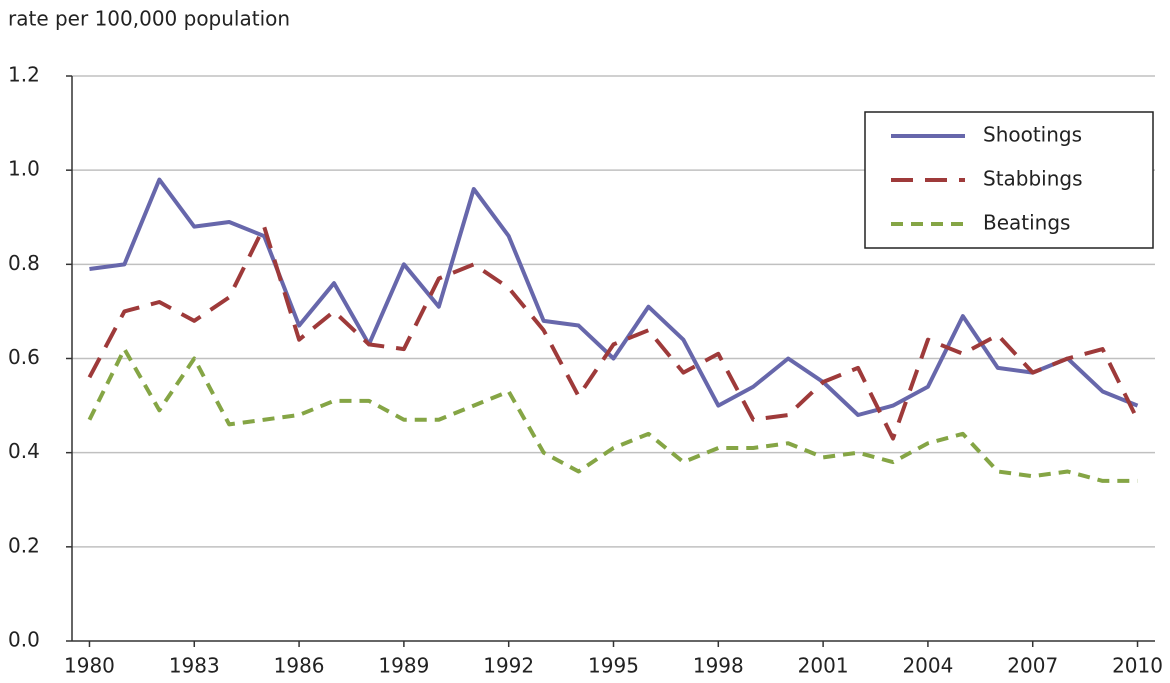  What do you see at coordinates (24, 545) in the screenshot?
I see `y-tick-label: 0.2` at bounding box center [24, 545].